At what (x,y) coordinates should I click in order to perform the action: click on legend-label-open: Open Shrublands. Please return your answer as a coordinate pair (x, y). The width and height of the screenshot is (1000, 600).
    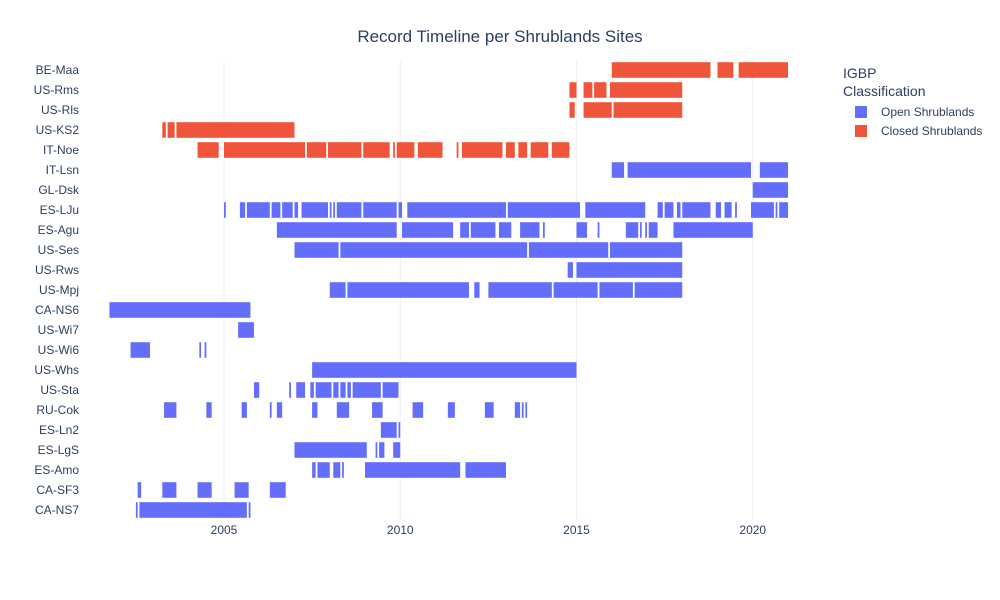
    Looking at the image, I should click on (927, 112).